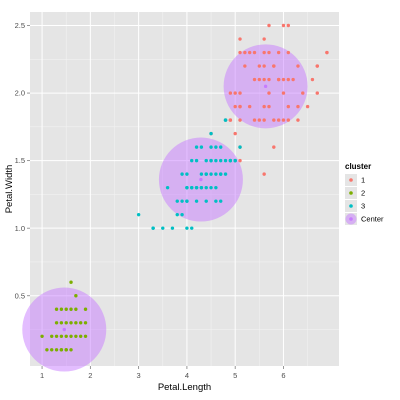  I want to click on x-tick-label: 6, so click(283, 375).